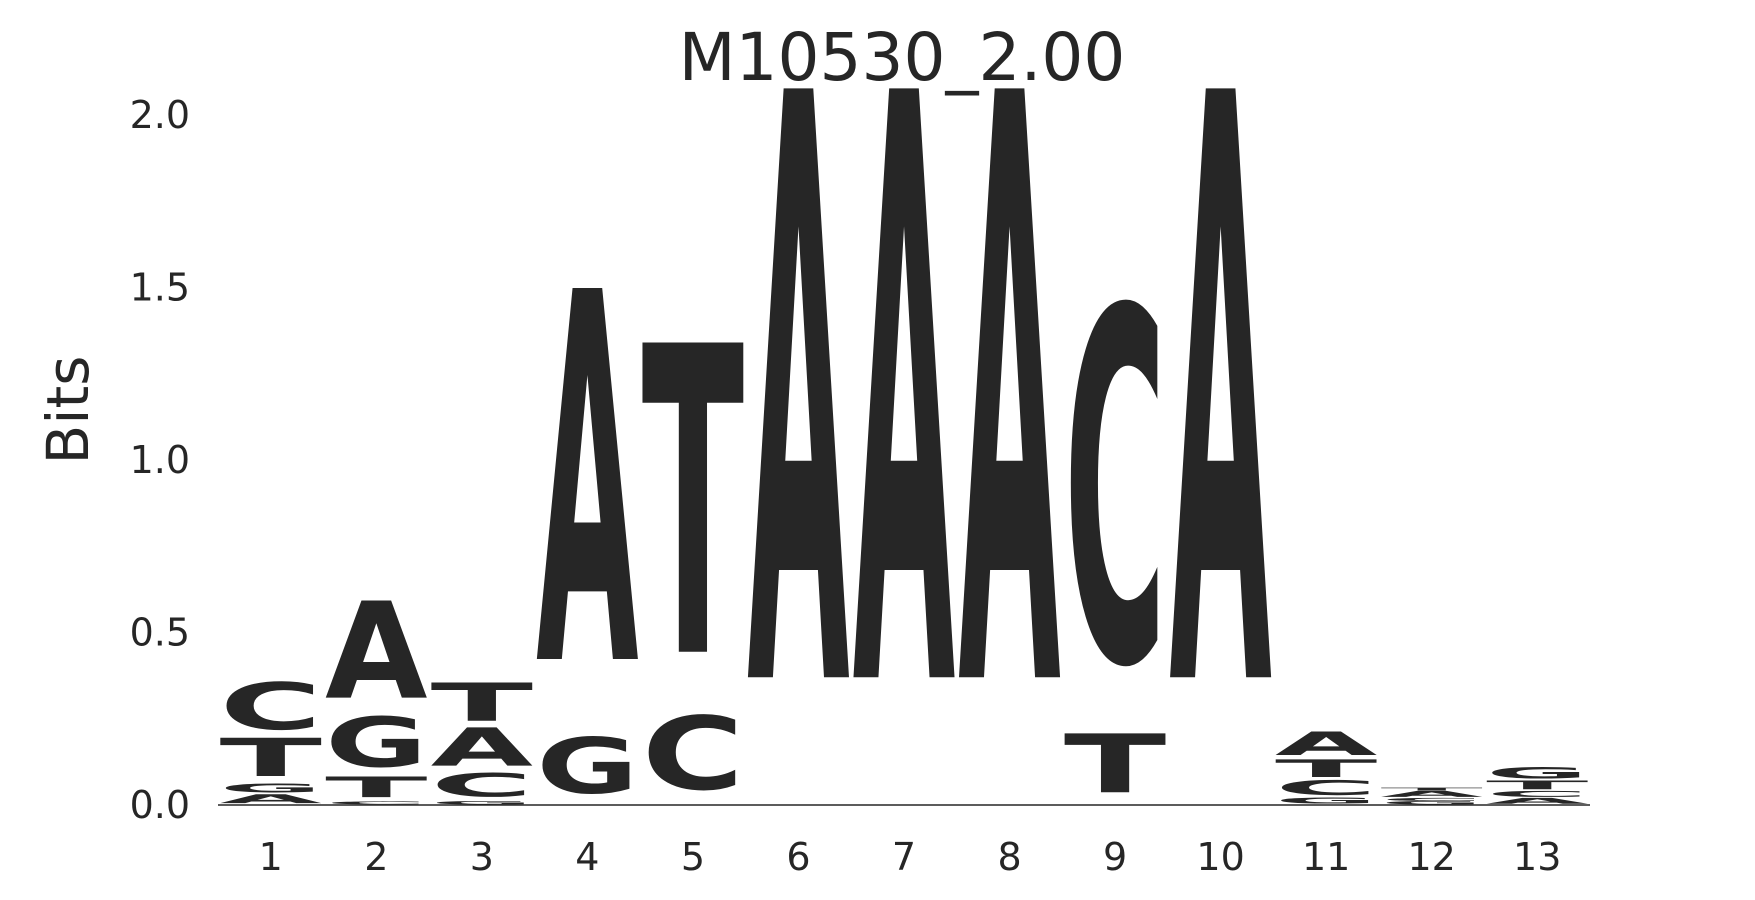  I want to click on y-tick-label: 0.5, so click(160, 633).